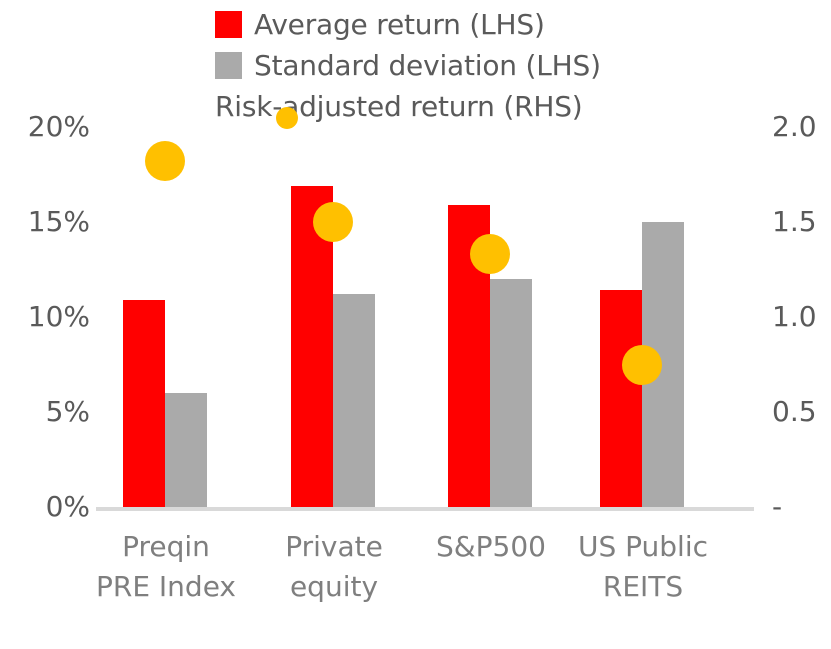  I want to click on legend-item-standard-deviation: Standard deviation (LHS), so click(450, 65).